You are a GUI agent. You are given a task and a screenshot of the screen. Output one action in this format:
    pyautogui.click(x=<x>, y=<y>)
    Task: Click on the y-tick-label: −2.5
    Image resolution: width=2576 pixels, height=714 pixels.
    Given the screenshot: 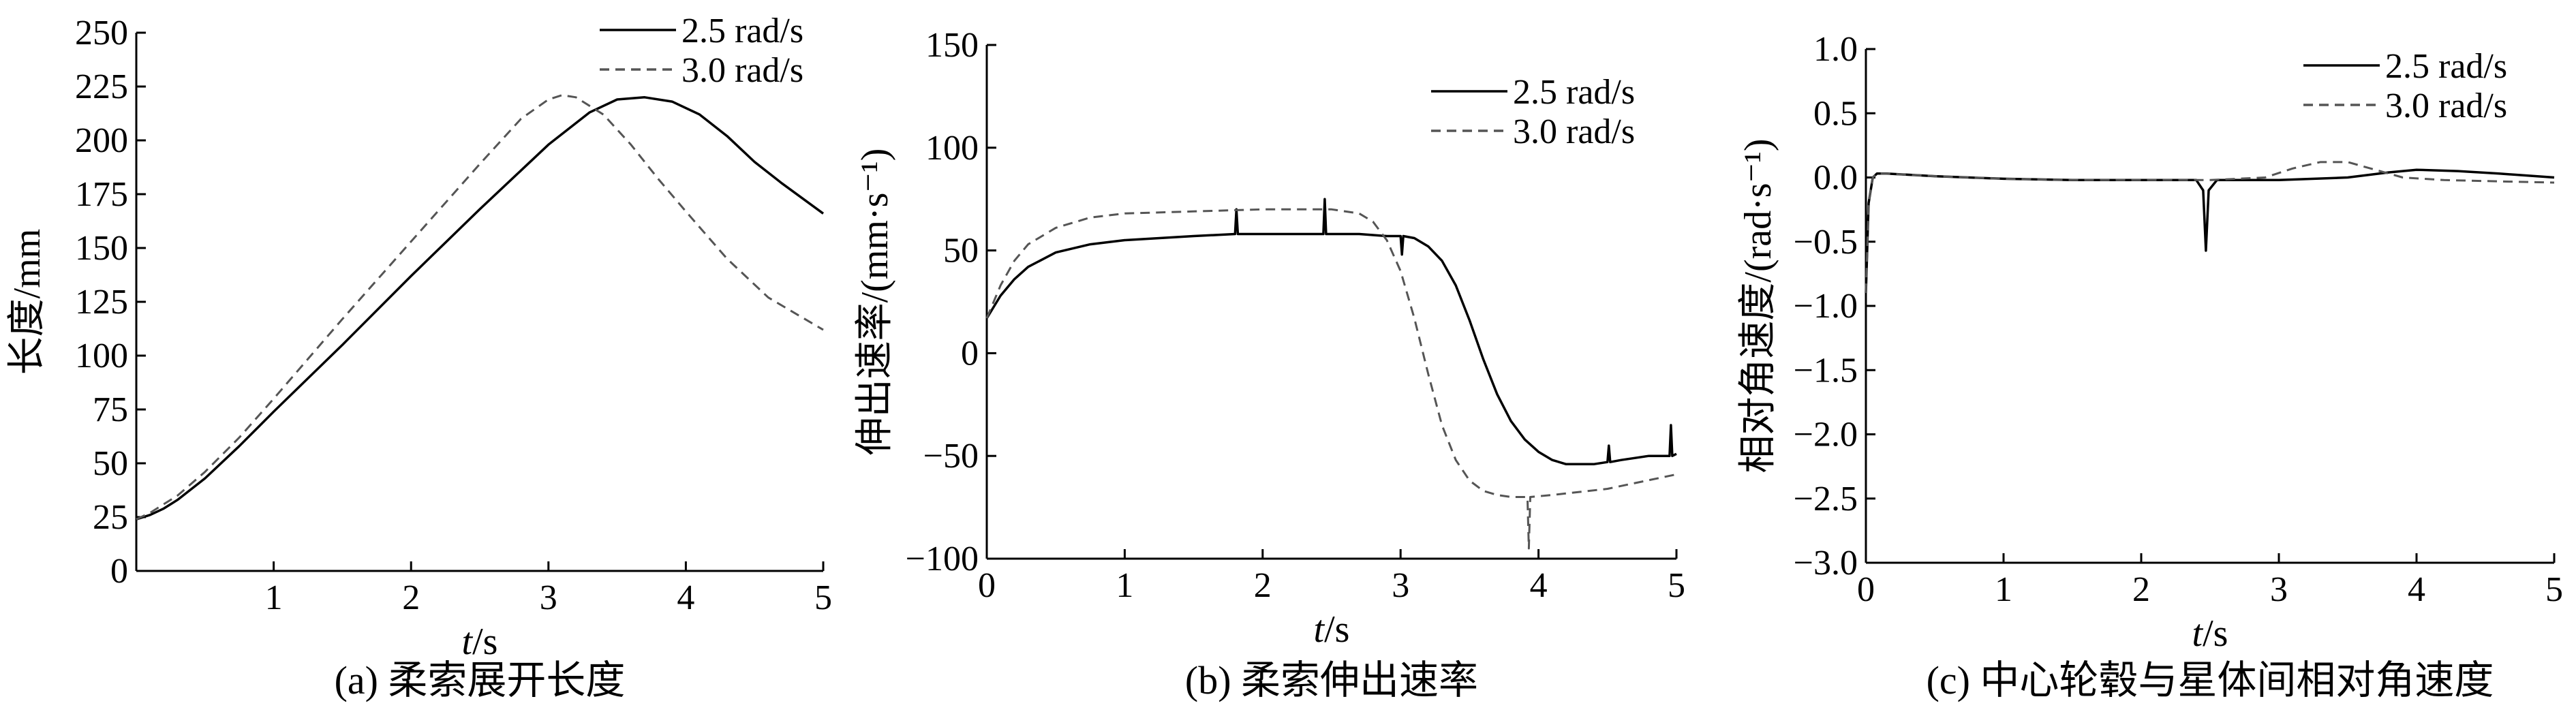 What is the action you would take?
    pyautogui.click(x=1826, y=499)
    